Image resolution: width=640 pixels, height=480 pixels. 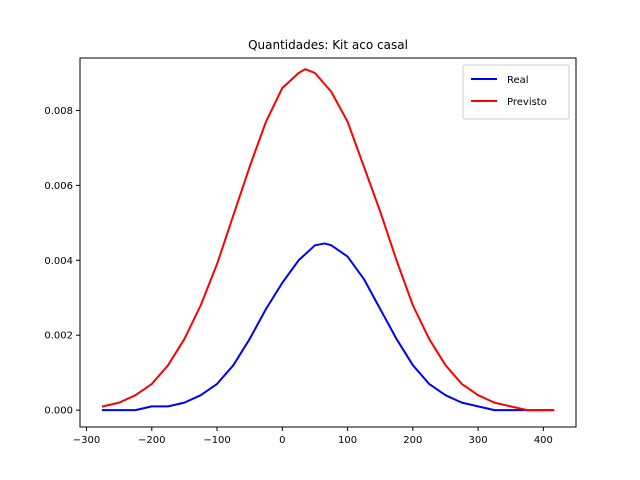 What do you see at coordinates (216, 440) in the screenshot?
I see `x-tick-label: −100` at bounding box center [216, 440].